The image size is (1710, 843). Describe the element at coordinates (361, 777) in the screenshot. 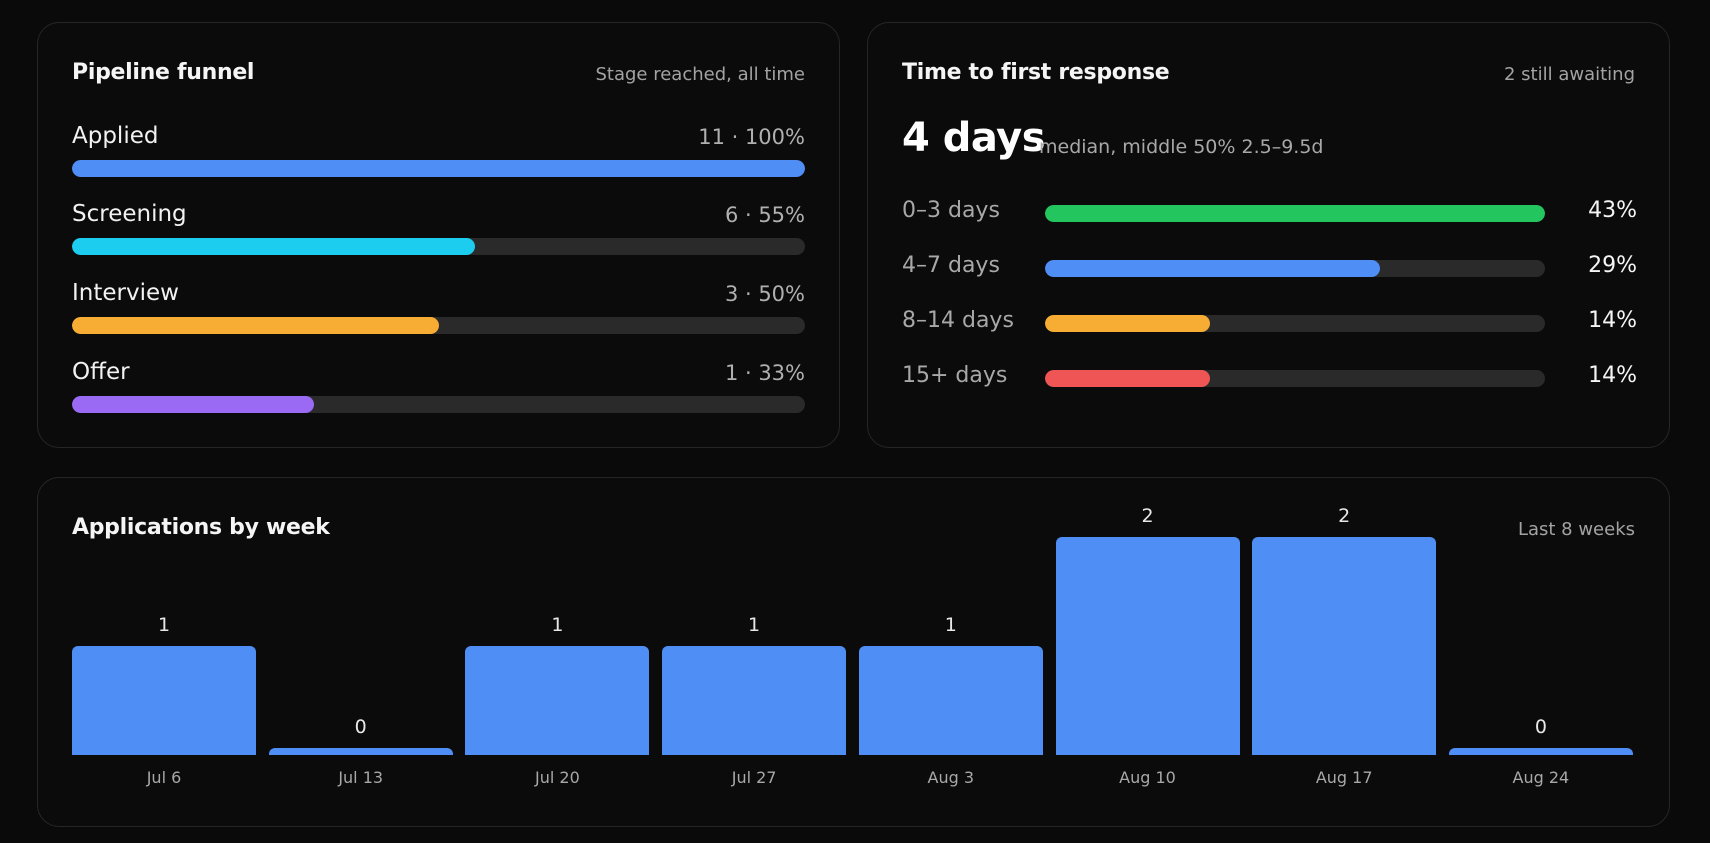

I see `bar-category-label: Jul 13` at that location.